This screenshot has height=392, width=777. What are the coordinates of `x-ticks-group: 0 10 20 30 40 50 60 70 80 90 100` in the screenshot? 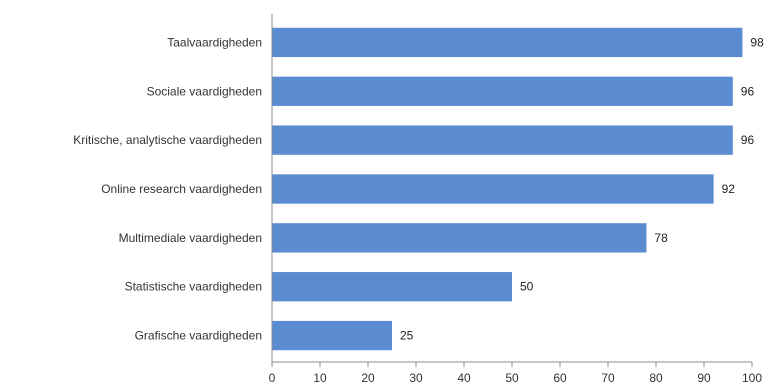 It's located at (515, 373).